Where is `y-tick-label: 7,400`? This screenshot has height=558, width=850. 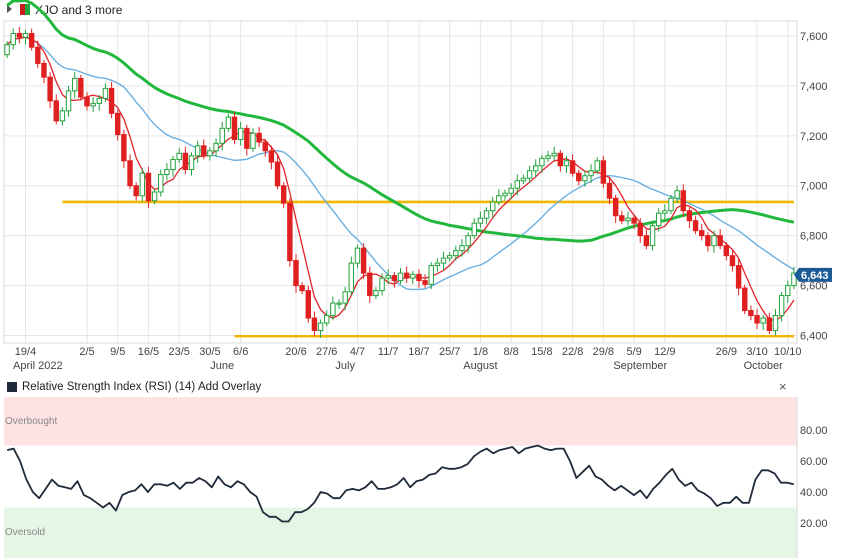 y-tick-label: 7,400 is located at coordinates (814, 87).